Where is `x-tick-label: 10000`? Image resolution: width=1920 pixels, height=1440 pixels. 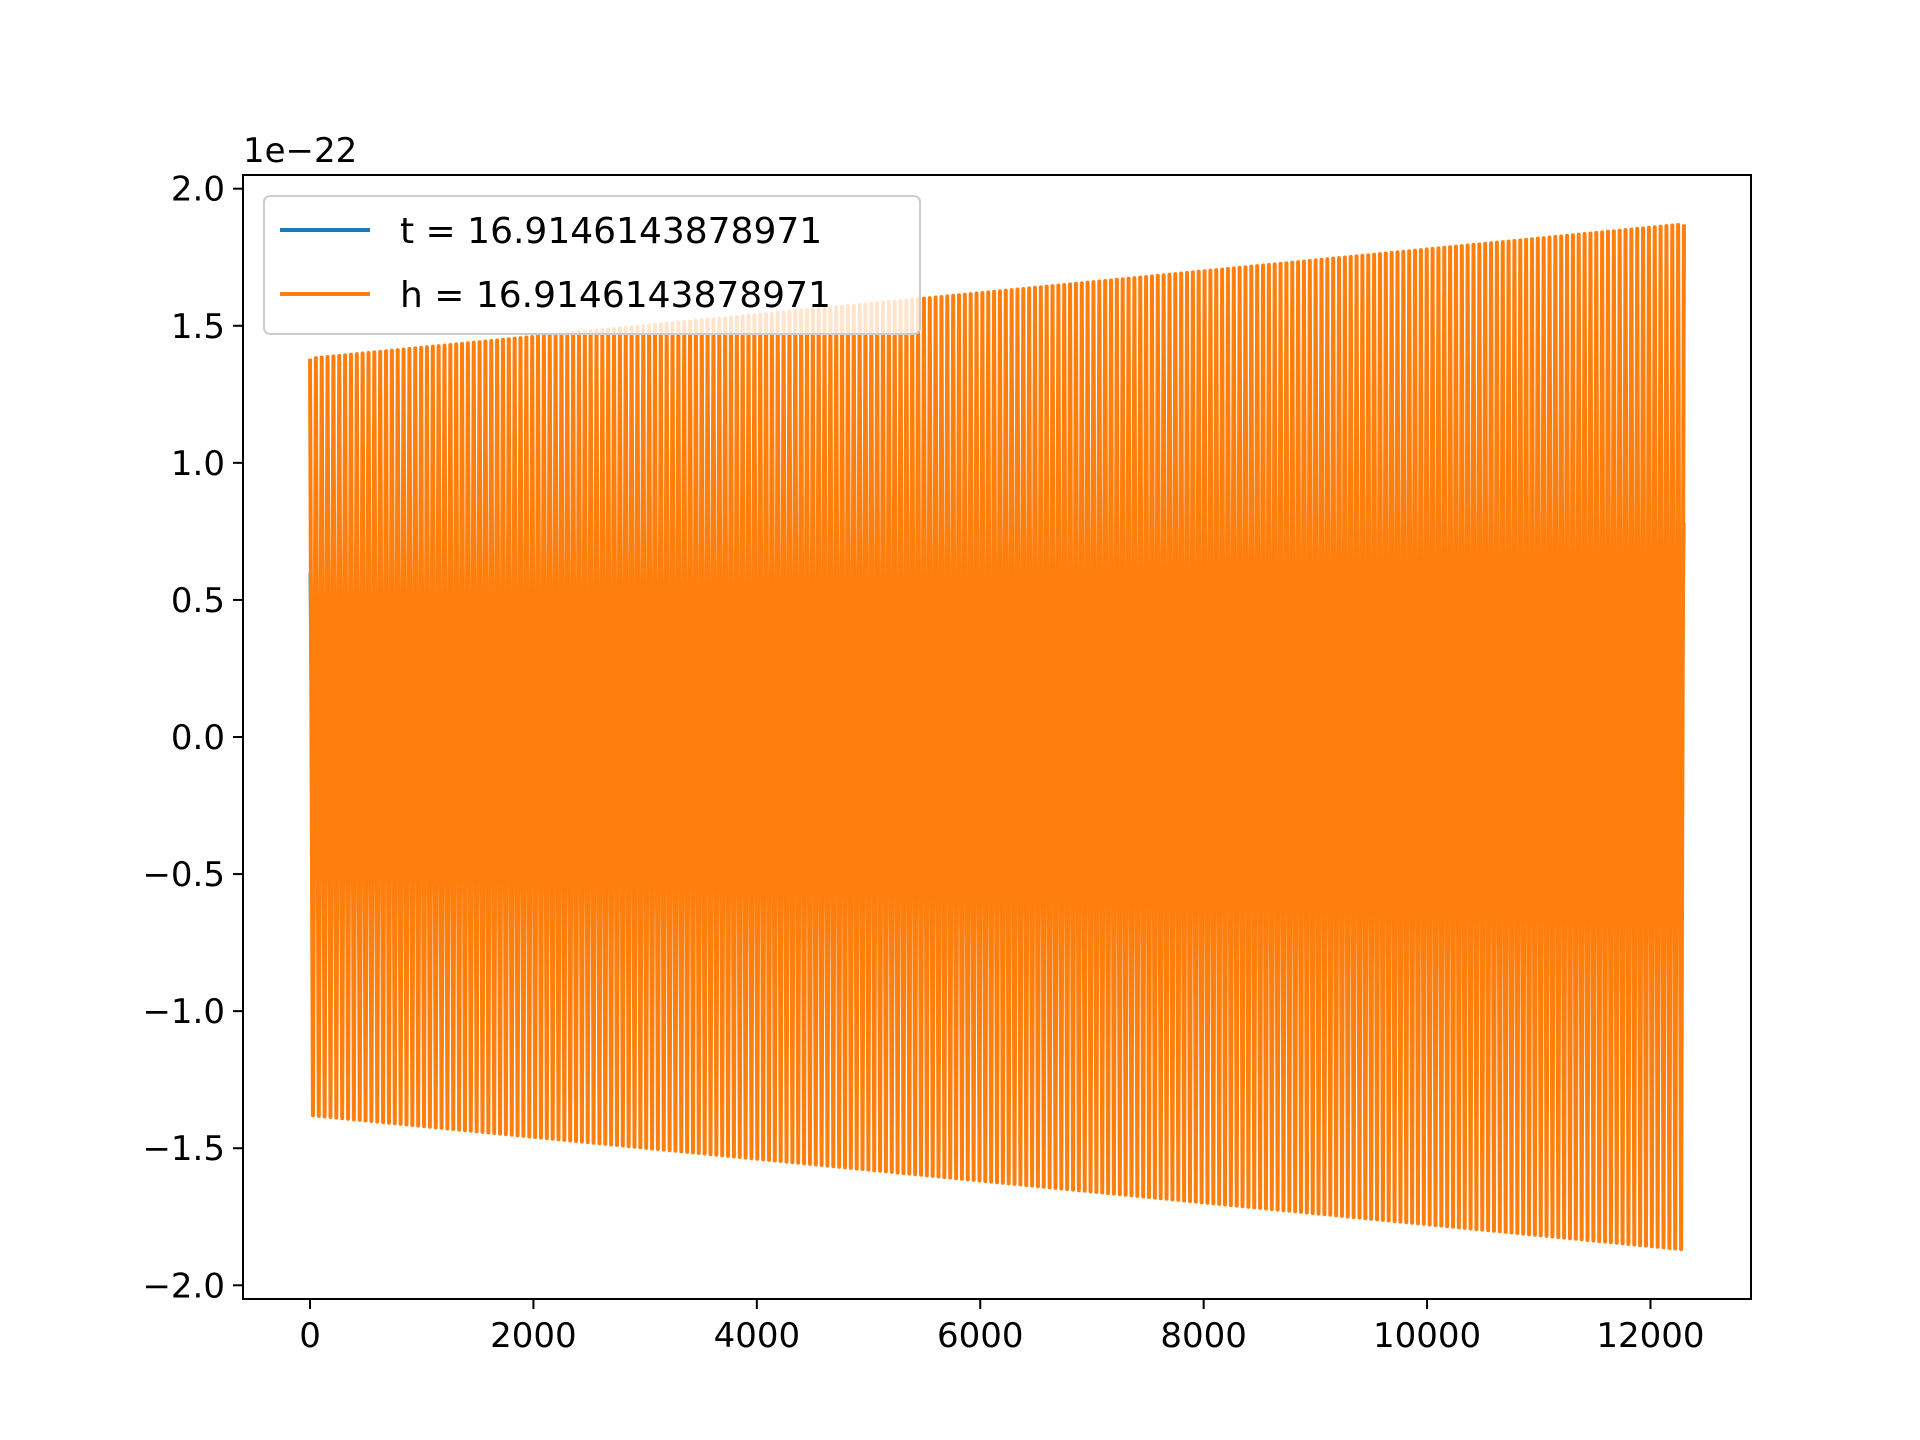
x-tick-label: 10000 is located at coordinates (1427, 1336).